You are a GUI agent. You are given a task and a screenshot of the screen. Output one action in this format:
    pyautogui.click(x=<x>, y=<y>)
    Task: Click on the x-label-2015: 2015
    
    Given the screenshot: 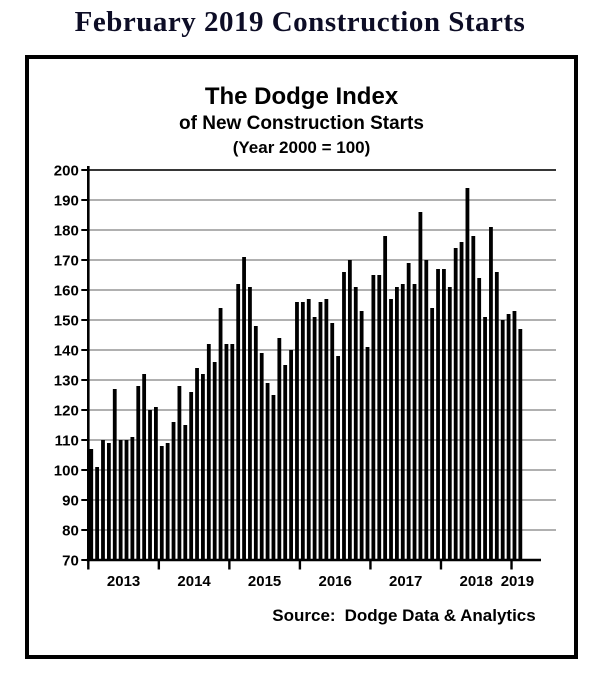 What is the action you would take?
    pyautogui.click(x=264, y=581)
    